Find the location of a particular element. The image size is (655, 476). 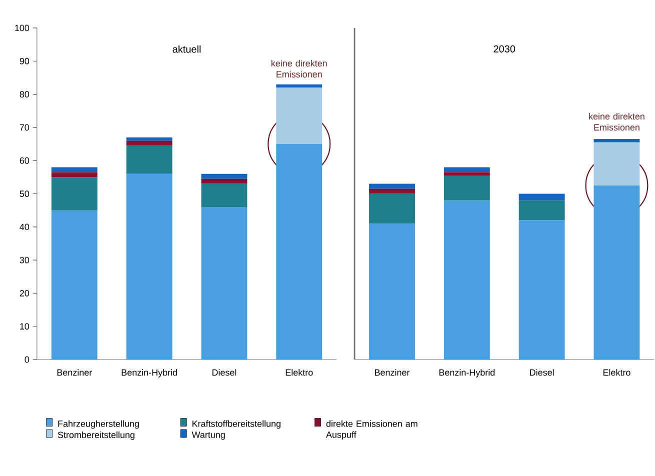

legend-label: Wartung is located at coordinates (208, 435).